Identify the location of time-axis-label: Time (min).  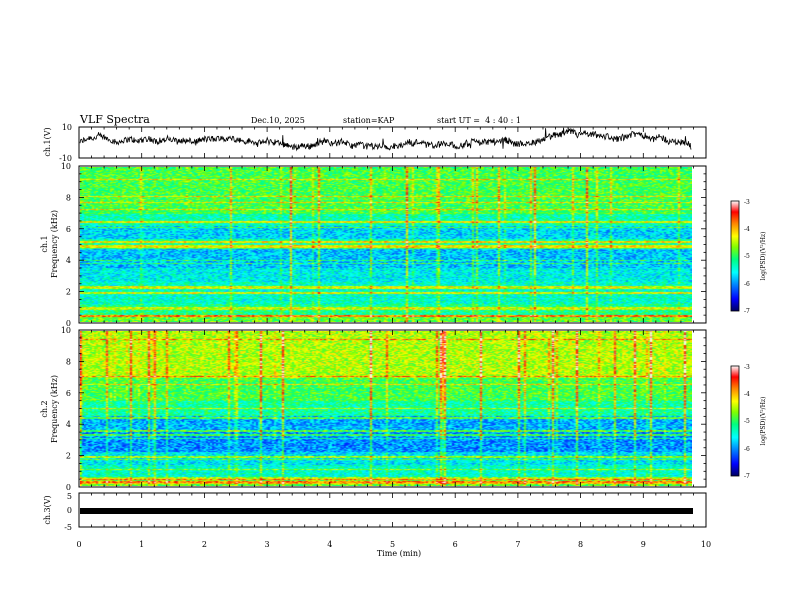
(399, 553).